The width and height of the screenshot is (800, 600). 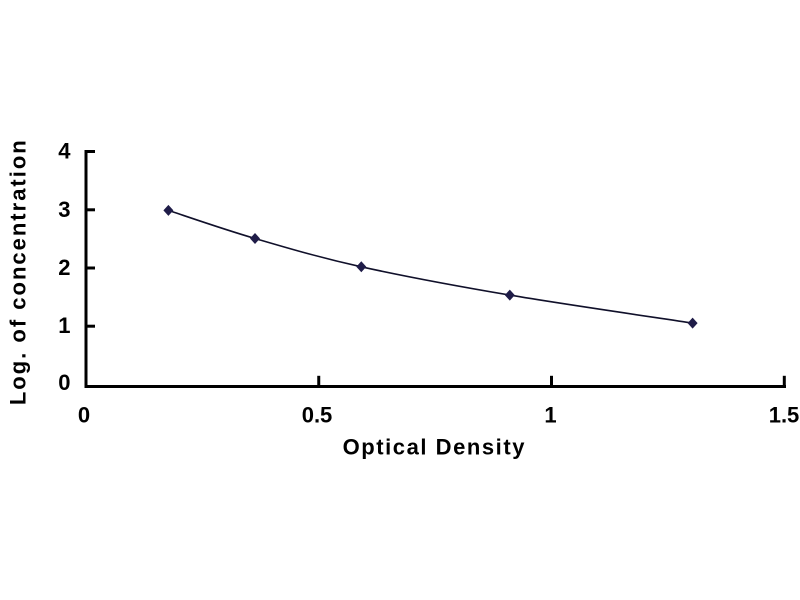 I want to click on svg-text: 0.5, so click(x=317, y=415).